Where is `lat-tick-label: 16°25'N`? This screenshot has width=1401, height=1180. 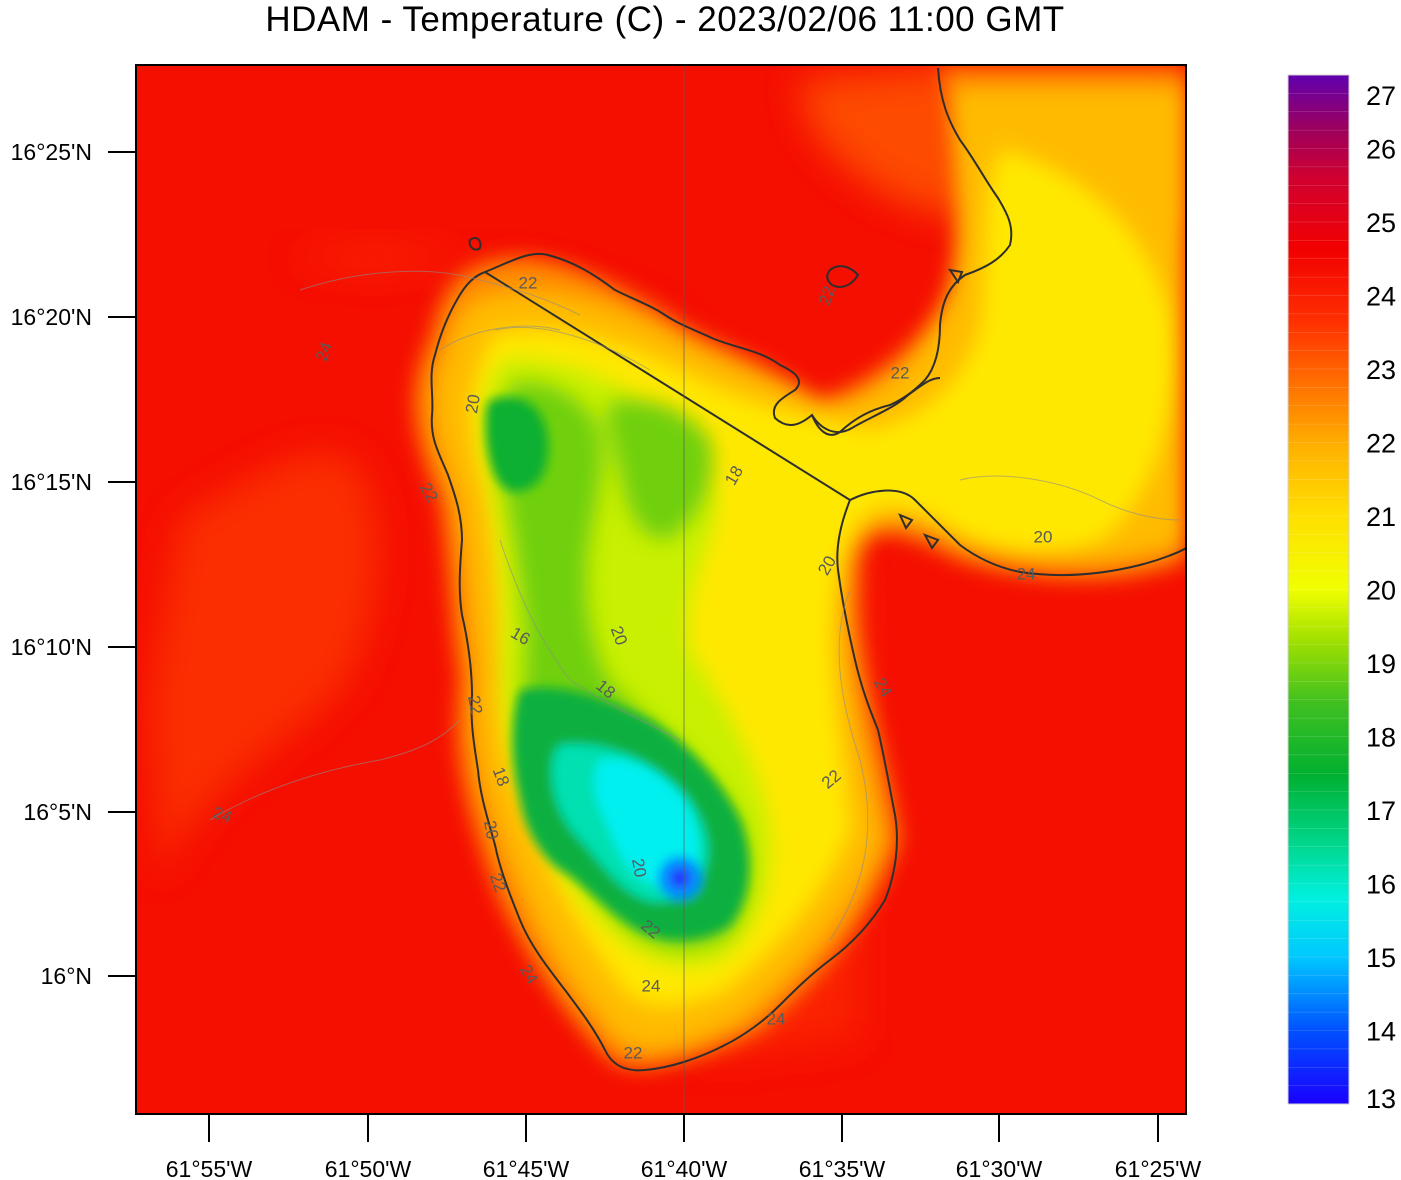 lat-tick-label: 16°25'N is located at coordinates (51, 152).